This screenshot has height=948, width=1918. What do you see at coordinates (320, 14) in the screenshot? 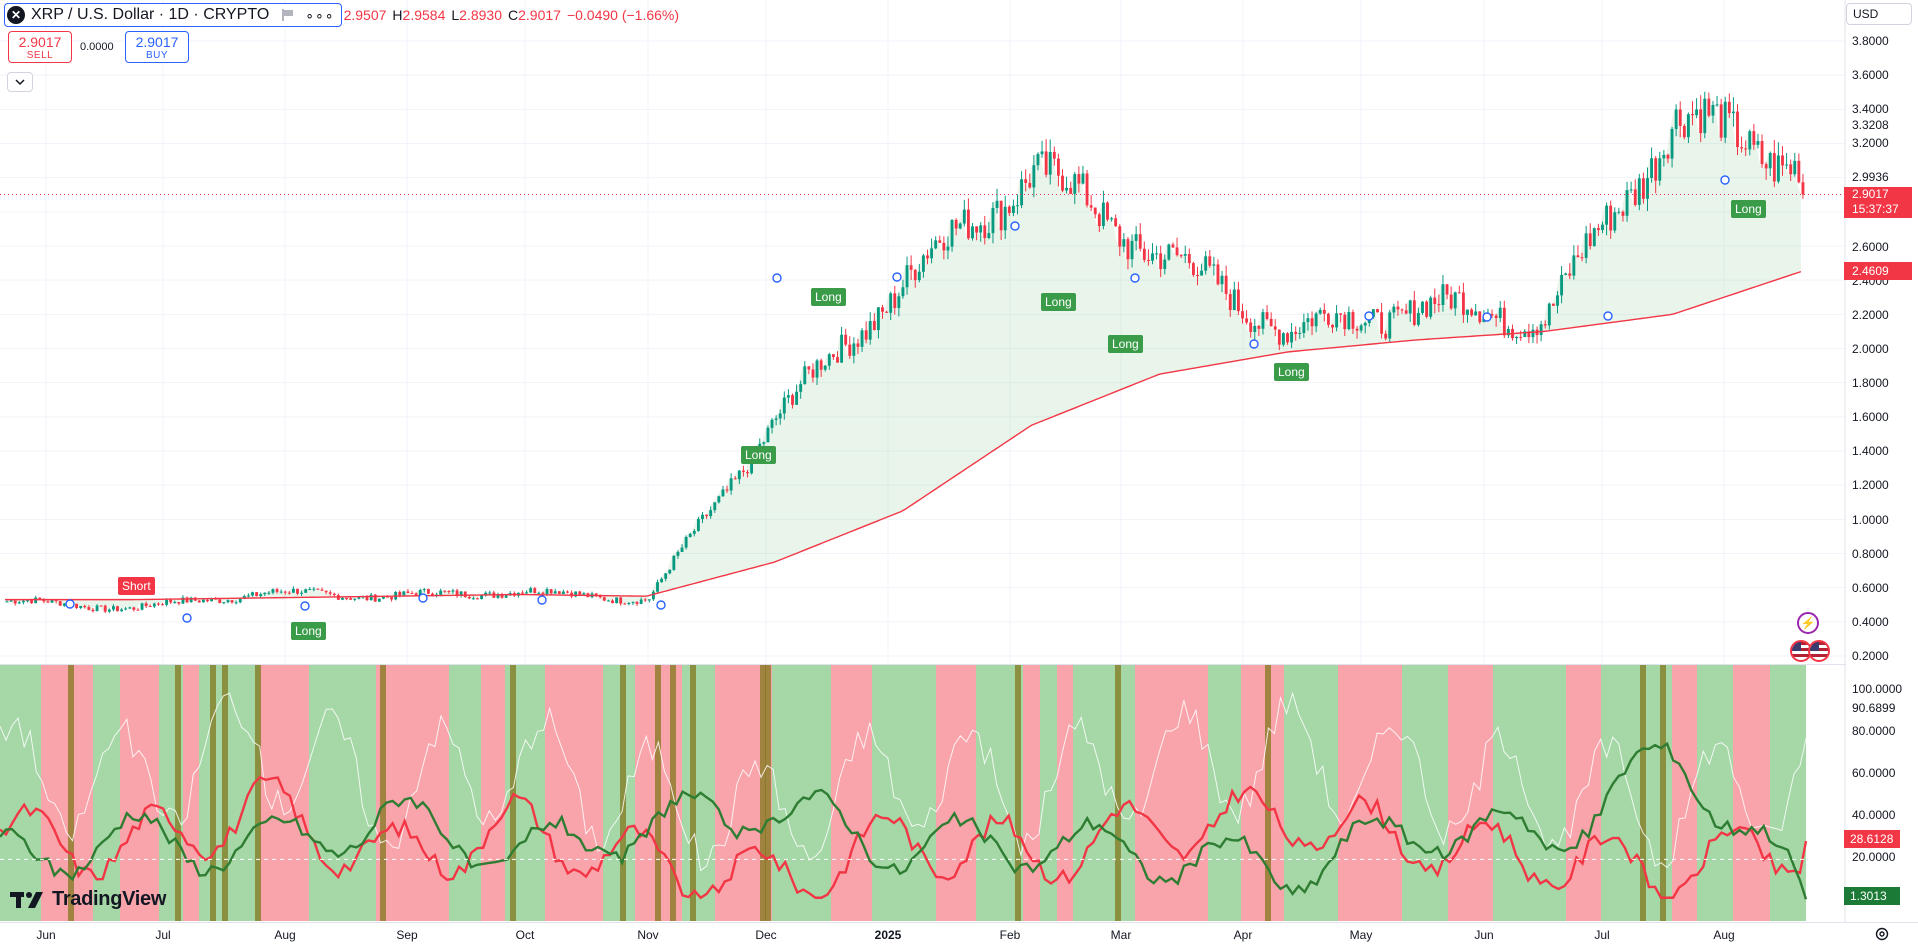
I see `more-icon: ∘∘∘` at bounding box center [320, 14].